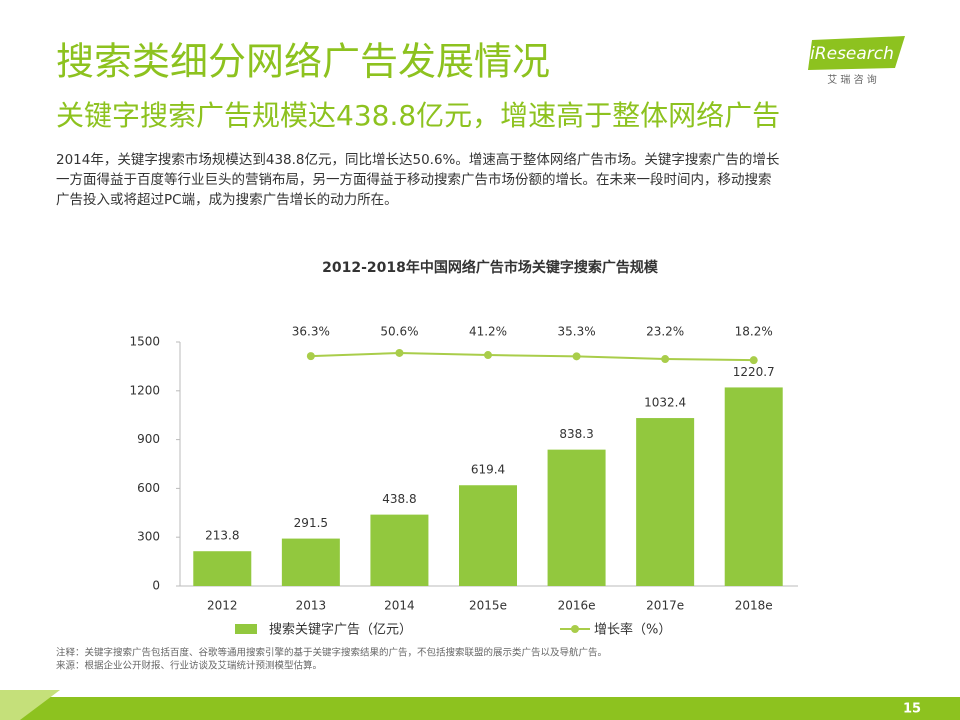 The image size is (960, 720). Describe the element at coordinates (912, 709) in the screenshot. I see `page-number: 15` at that location.